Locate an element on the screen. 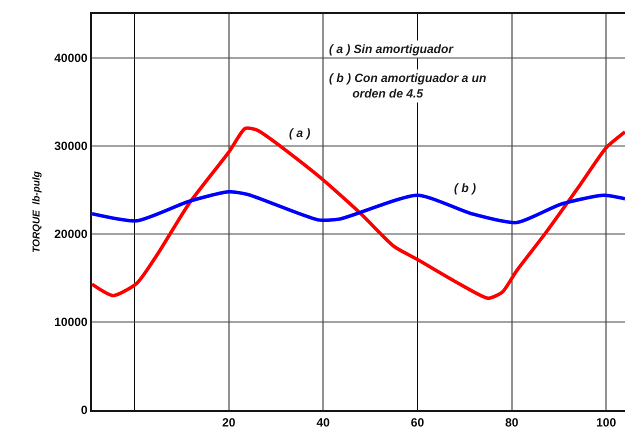  y-tick-label: 30000 is located at coordinates (71, 146).